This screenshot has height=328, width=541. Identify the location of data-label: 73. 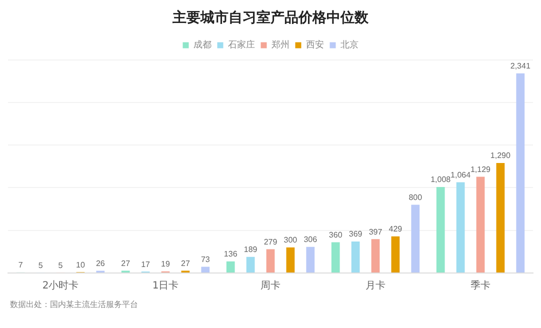
(205, 259).